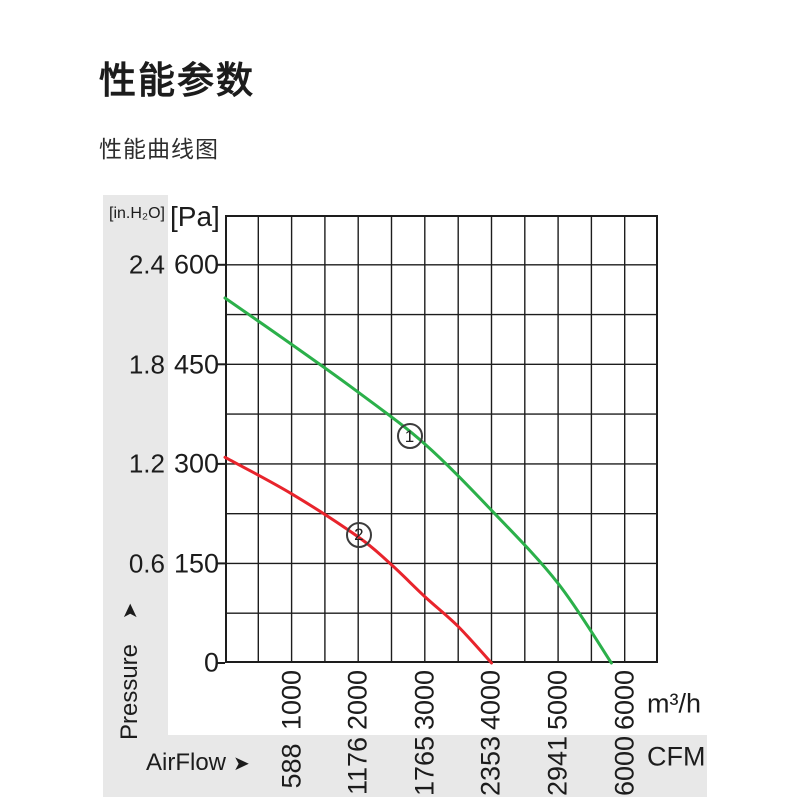 The height and width of the screenshot is (800, 800). What do you see at coordinates (405, 766) in the screenshot?
I see `bottom-gray-band` at bounding box center [405, 766].